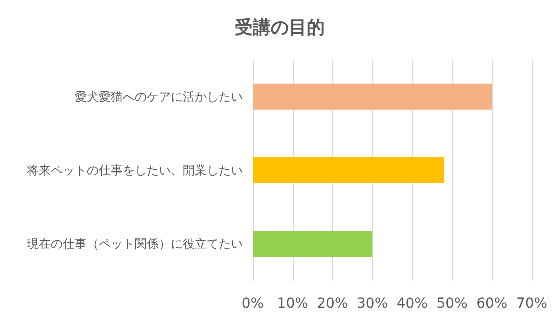 The height and width of the screenshot is (331, 560). I want to click on x-tick-label: 0%, so click(253, 304).